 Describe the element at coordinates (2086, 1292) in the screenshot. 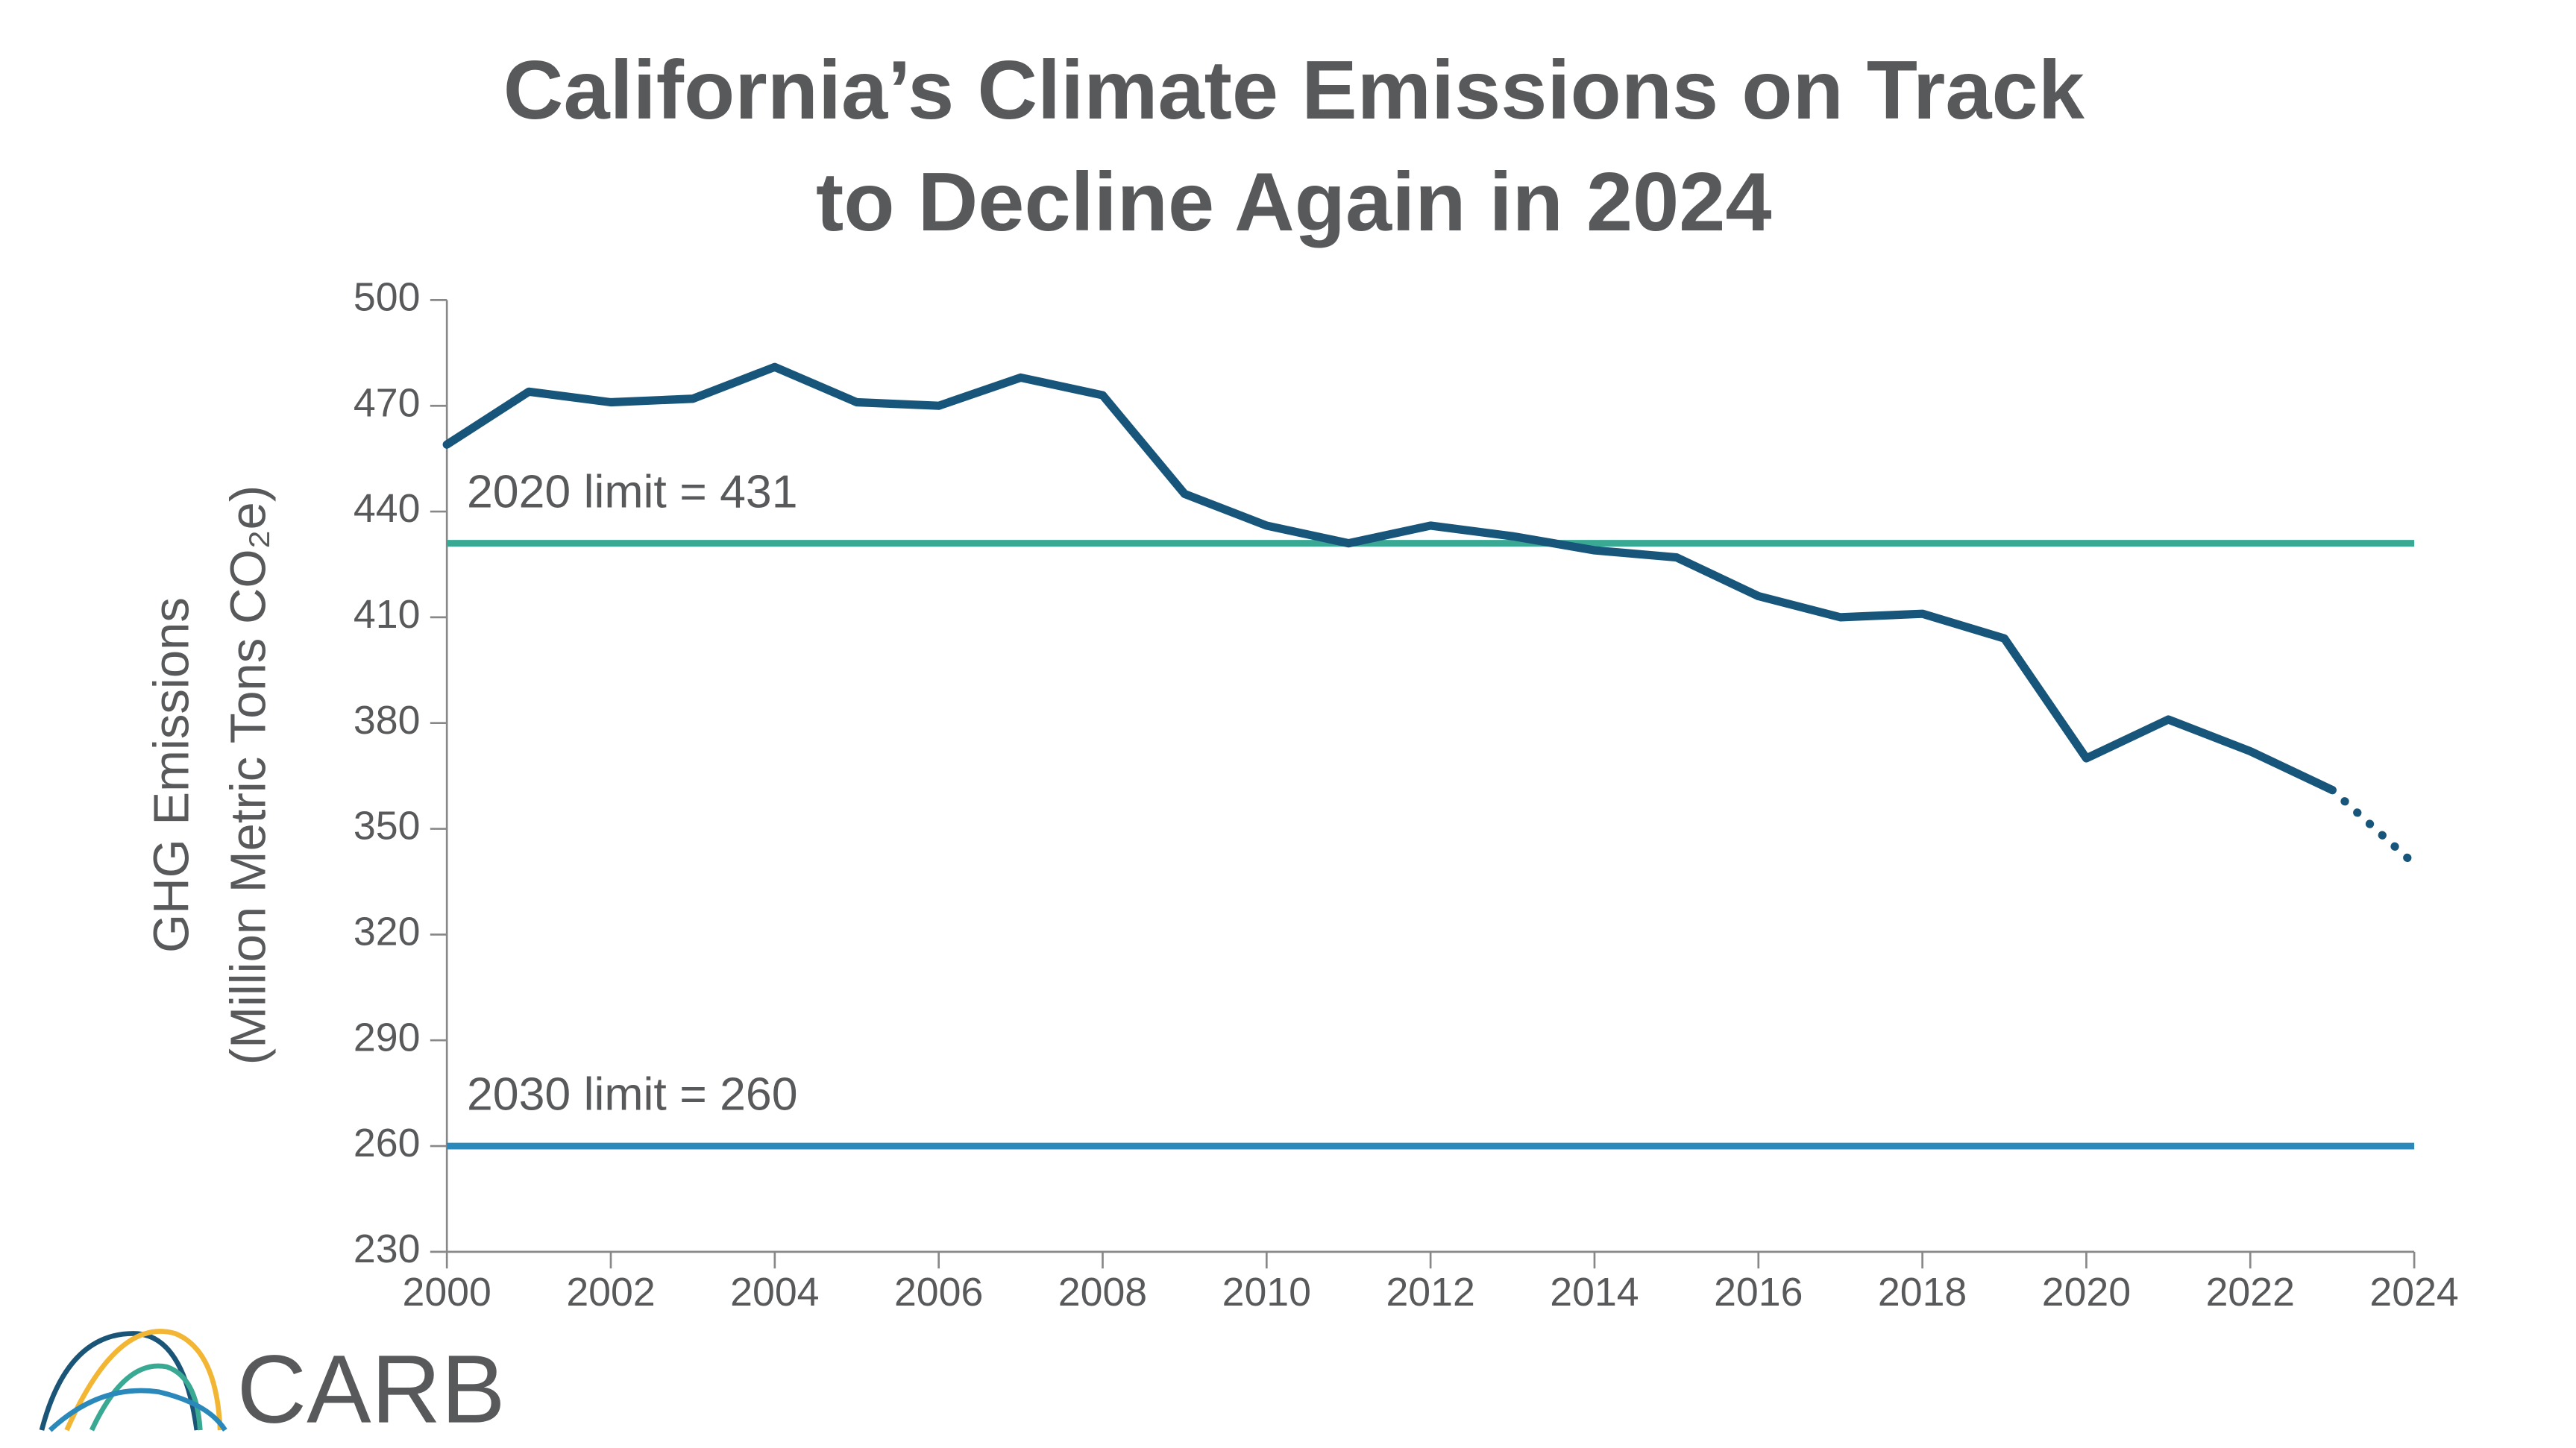

I see `x-tick-label: 2020` at that location.